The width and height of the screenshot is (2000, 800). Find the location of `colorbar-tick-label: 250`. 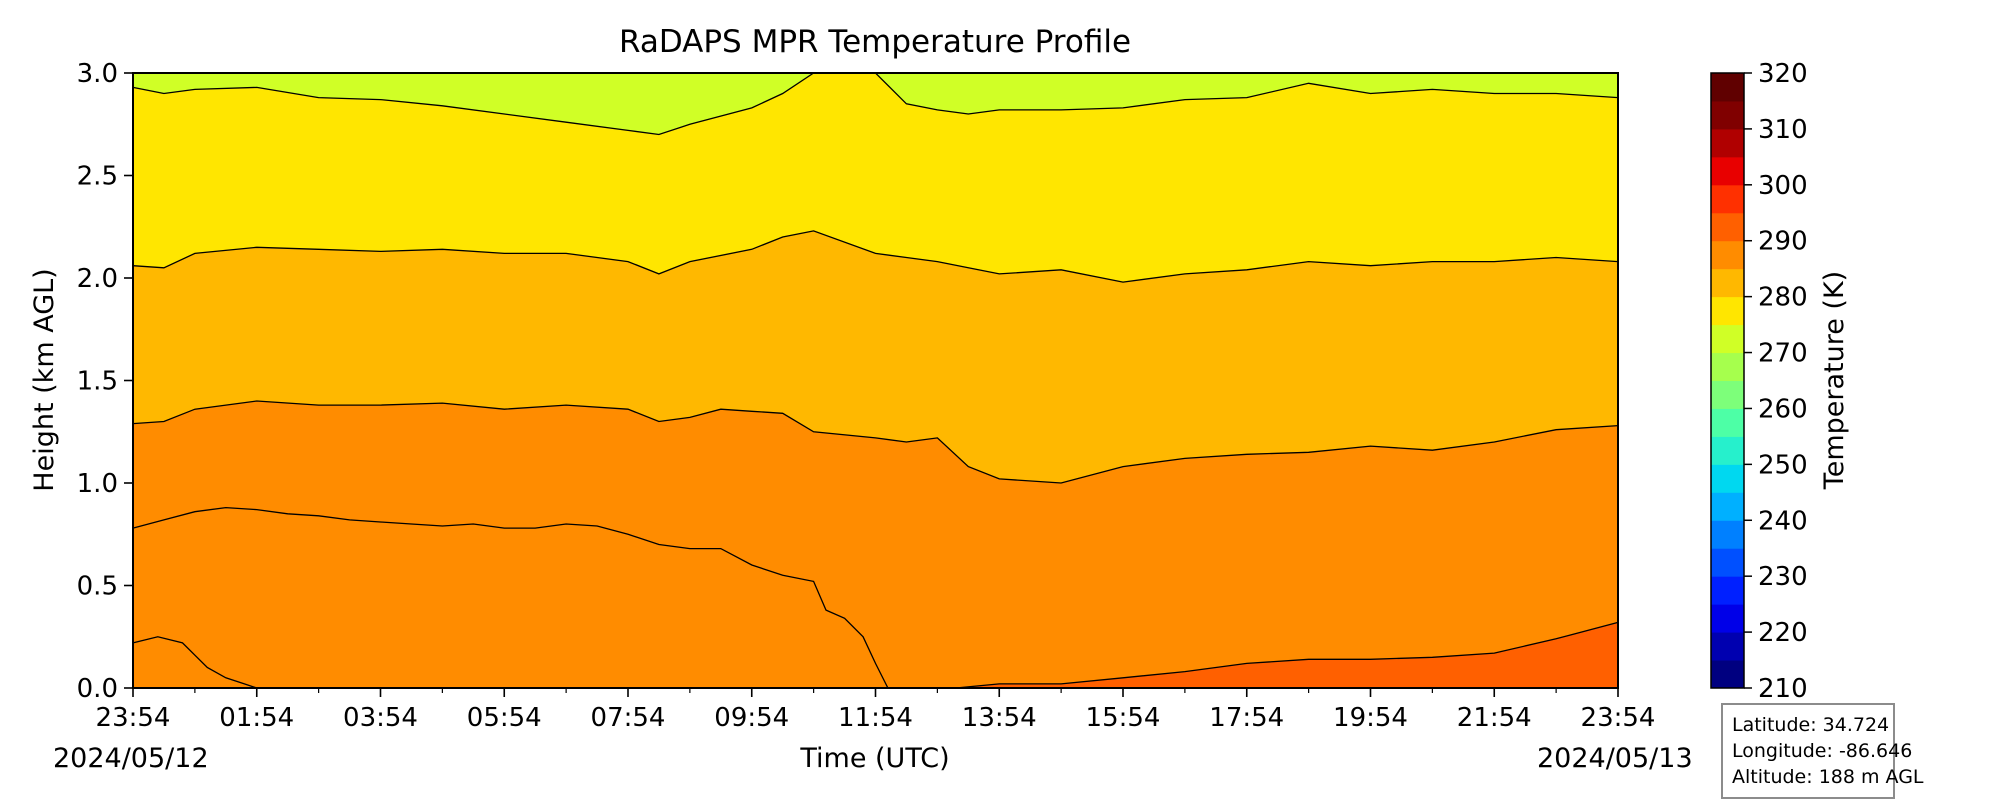

colorbar-tick-label: 250 is located at coordinates (1783, 465).